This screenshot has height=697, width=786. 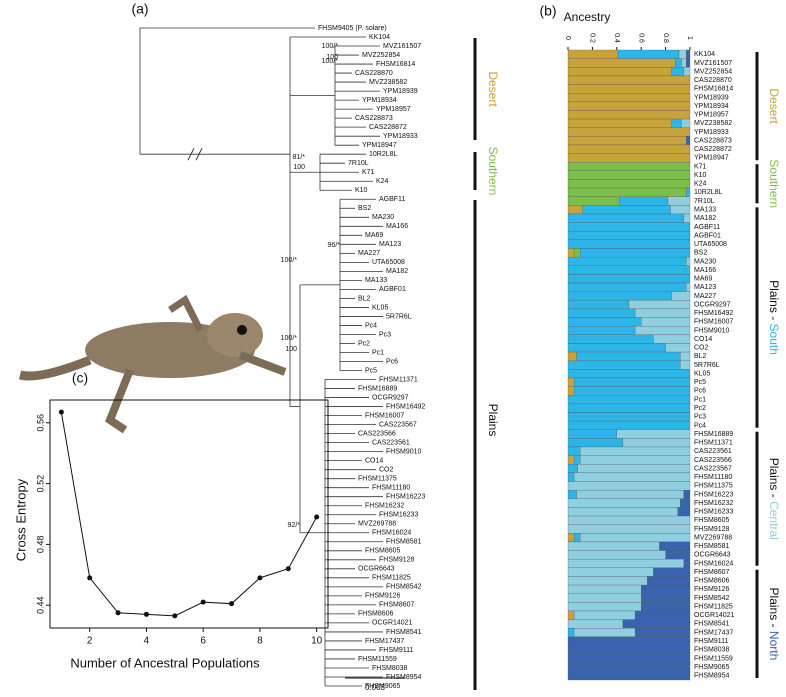 What do you see at coordinates (774, 499) in the screenshot?
I see `group-label: Plains - Central` at bounding box center [774, 499].